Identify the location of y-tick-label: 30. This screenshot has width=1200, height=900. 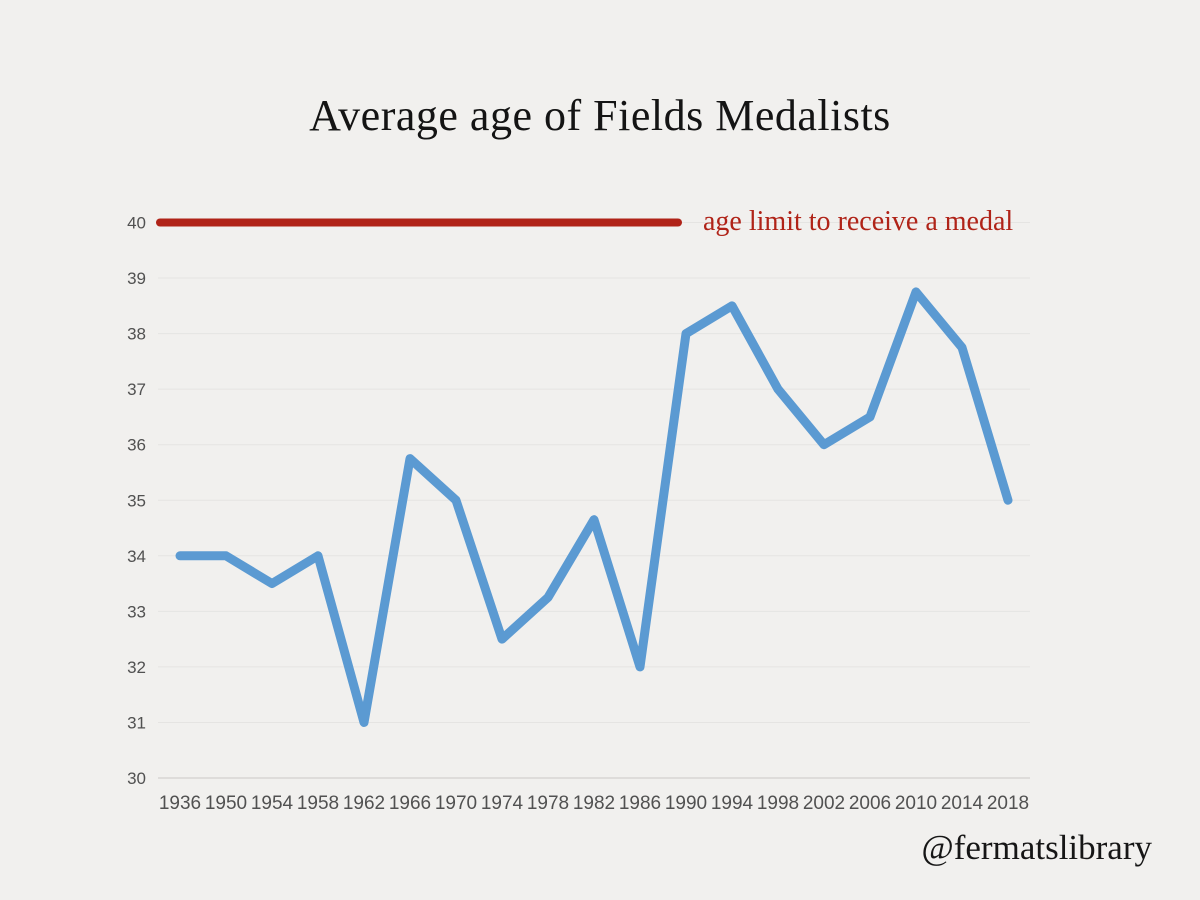
(136, 778).